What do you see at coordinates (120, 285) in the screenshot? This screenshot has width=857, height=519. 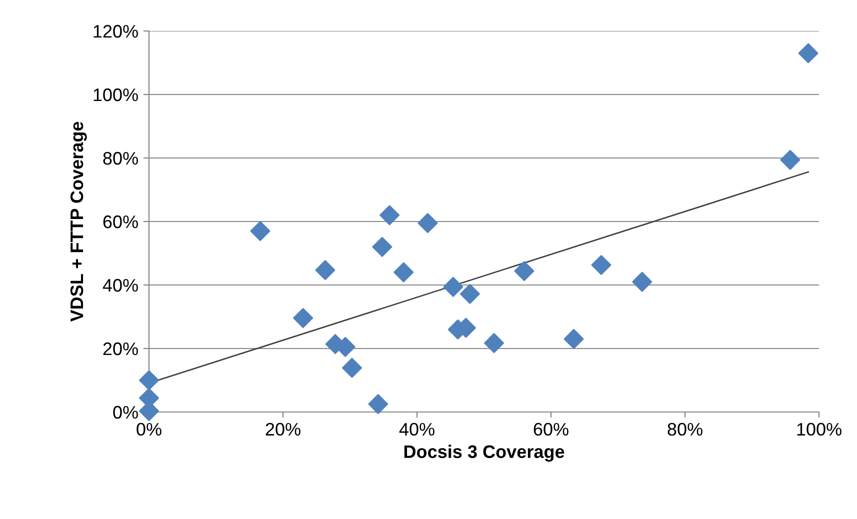 I see `y-tick-label: 40%` at bounding box center [120, 285].